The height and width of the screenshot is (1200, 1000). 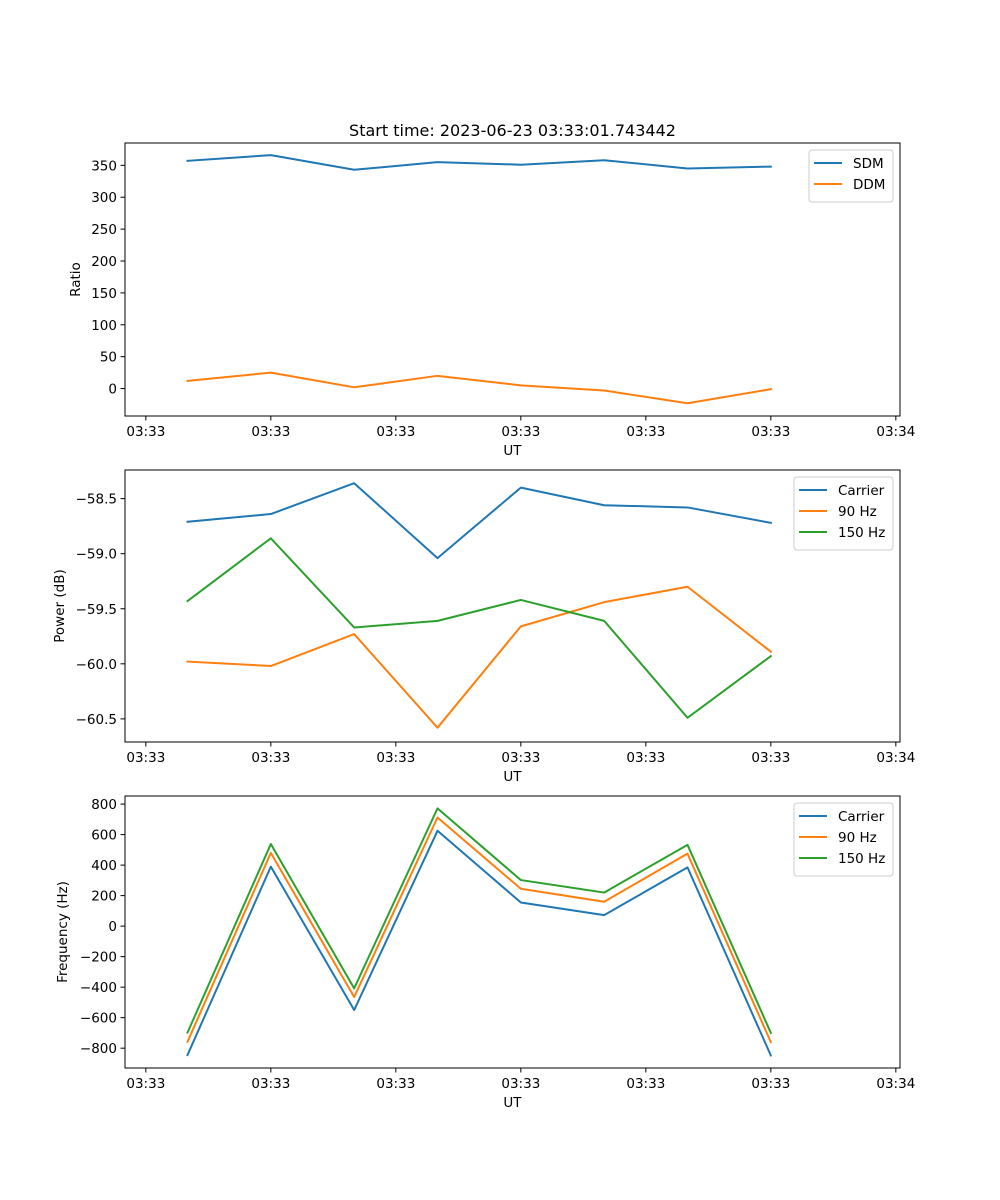 What do you see at coordinates (60, 605) in the screenshot?
I see `y-axis-label: Power (dB)` at bounding box center [60, 605].